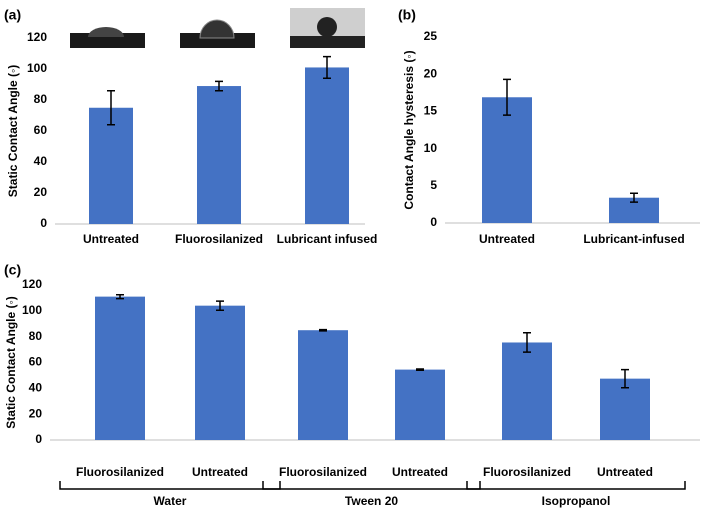  Describe the element at coordinates (407, 15) in the screenshot. I see `panel-label: (b)` at that location.